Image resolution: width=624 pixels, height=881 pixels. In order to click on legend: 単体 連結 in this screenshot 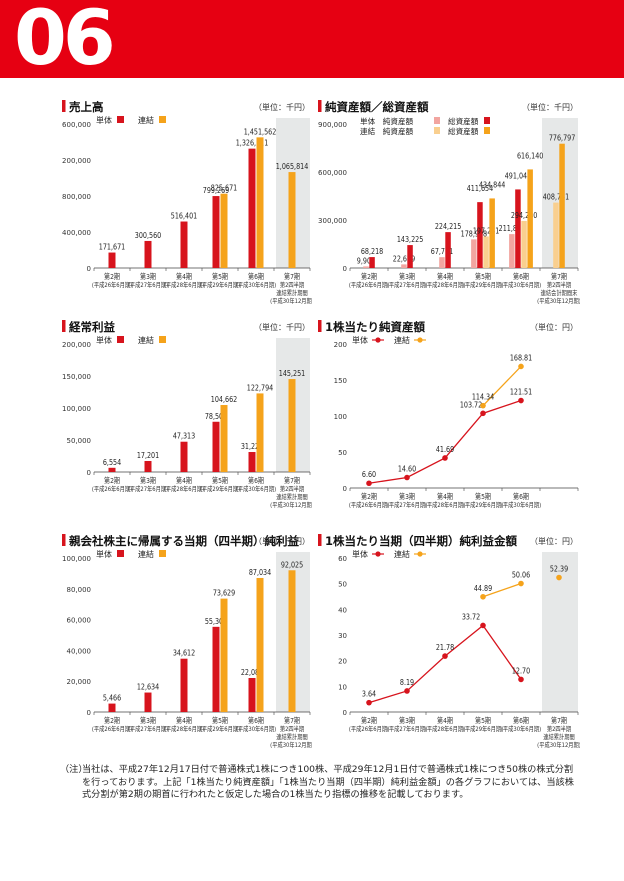, I will do `click(389, 340)`.